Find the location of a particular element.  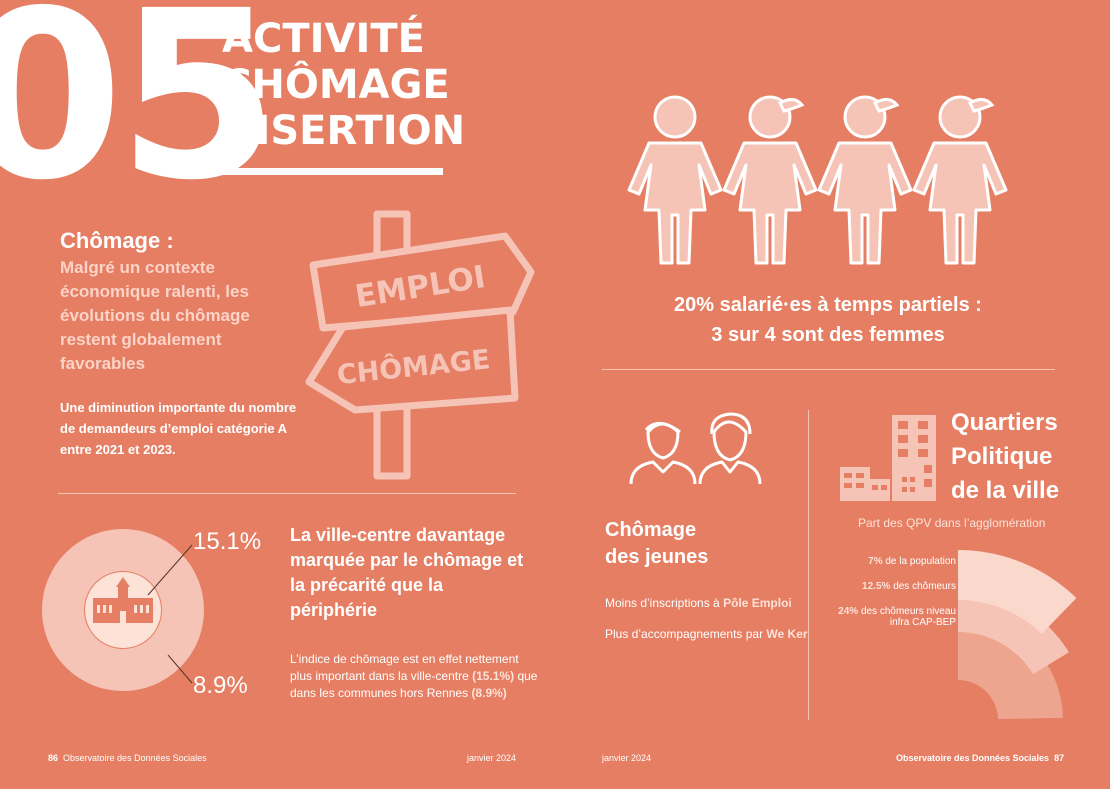

footer-left: 86 Observatoire des Données Sociales is located at coordinates (127, 758).